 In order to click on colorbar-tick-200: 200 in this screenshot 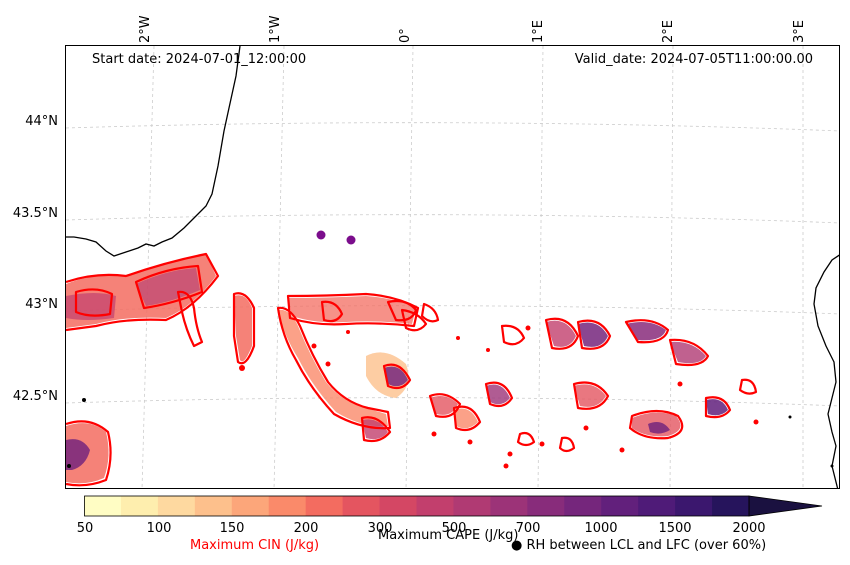, I will do `click(306, 528)`.